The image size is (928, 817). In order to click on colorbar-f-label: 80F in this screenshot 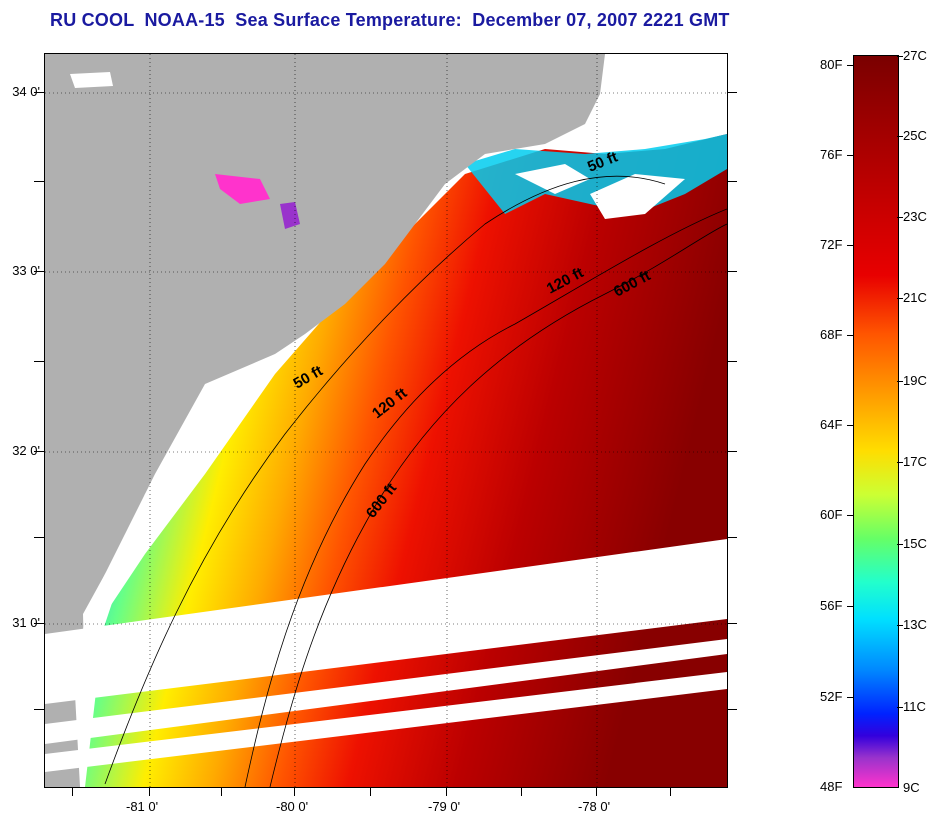, I will do `click(831, 64)`.